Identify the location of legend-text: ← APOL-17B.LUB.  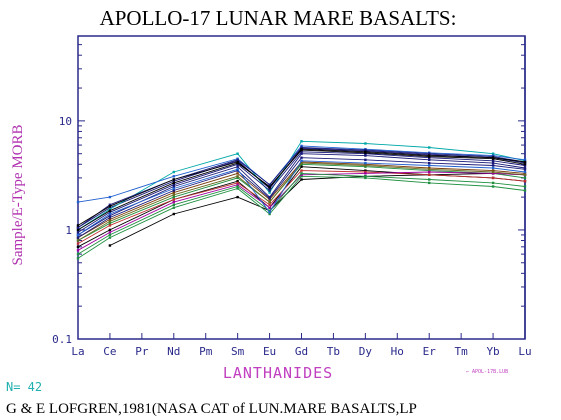
(487, 372).